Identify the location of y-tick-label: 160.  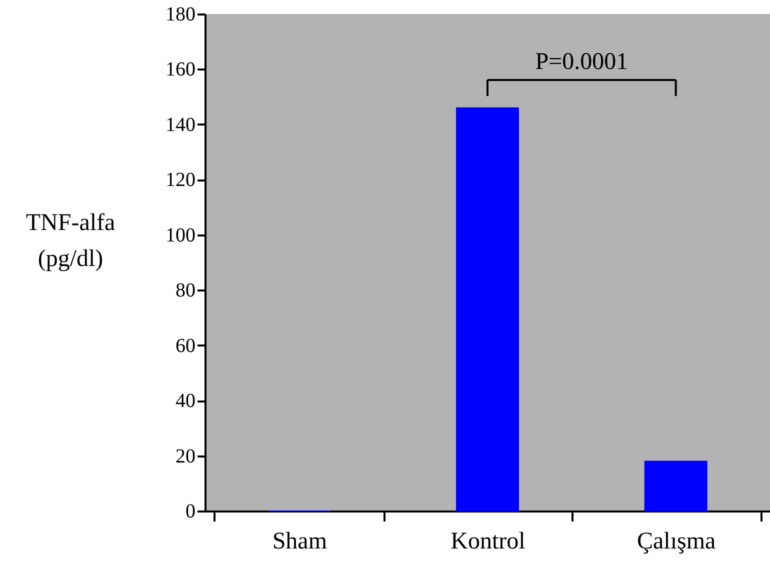
(181, 69).